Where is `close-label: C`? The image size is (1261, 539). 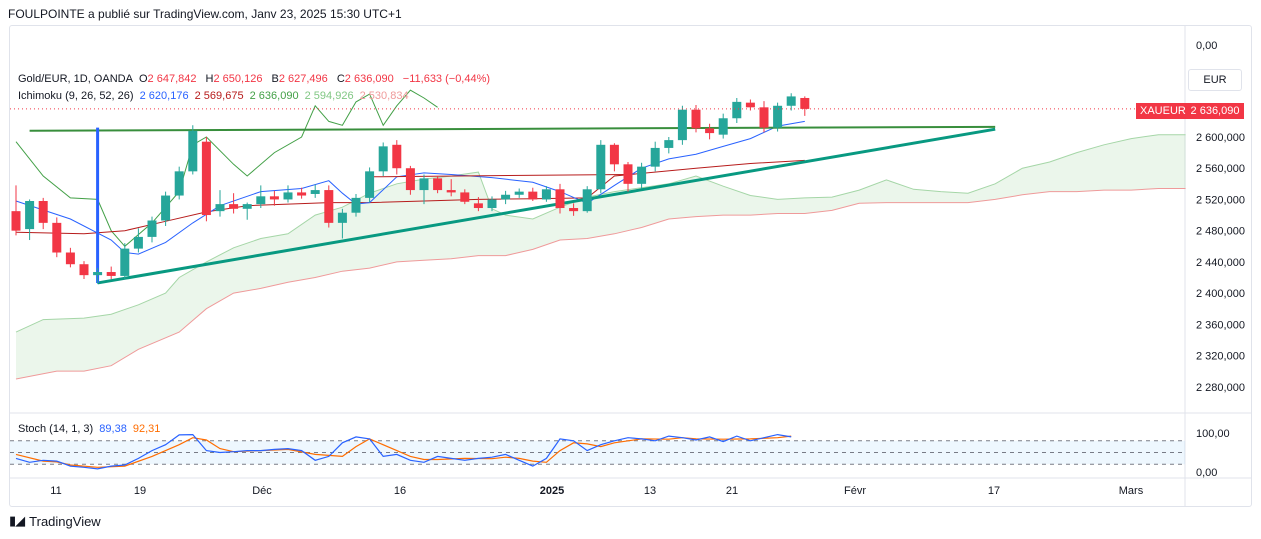
close-label: C is located at coordinates (340, 79).